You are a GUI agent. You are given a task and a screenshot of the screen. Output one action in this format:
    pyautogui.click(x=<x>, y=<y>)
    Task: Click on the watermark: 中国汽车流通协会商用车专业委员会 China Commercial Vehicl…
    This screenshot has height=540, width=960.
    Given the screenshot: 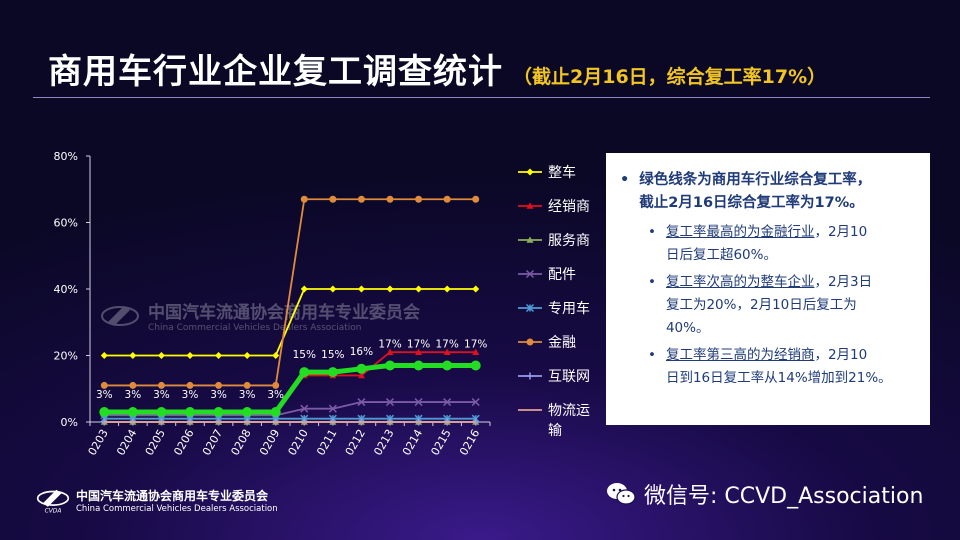 What is the action you would take?
    pyautogui.click(x=260, y=315)
    